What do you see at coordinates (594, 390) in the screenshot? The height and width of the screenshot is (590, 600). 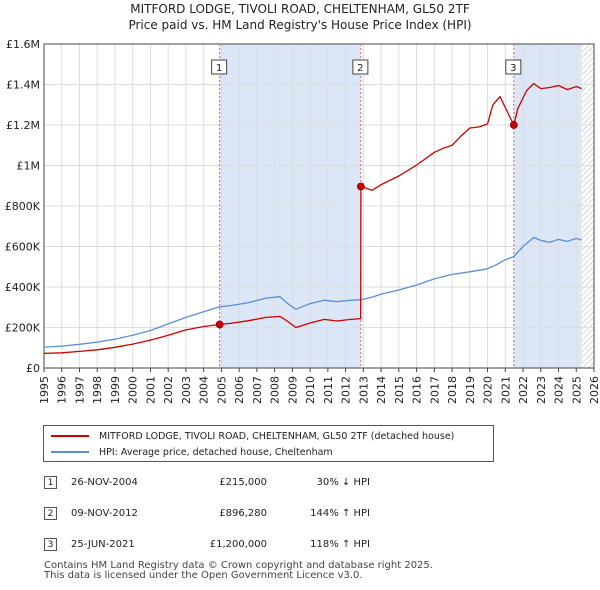 I see `x-tick-label: 2026` at bounding box center [594, 390].